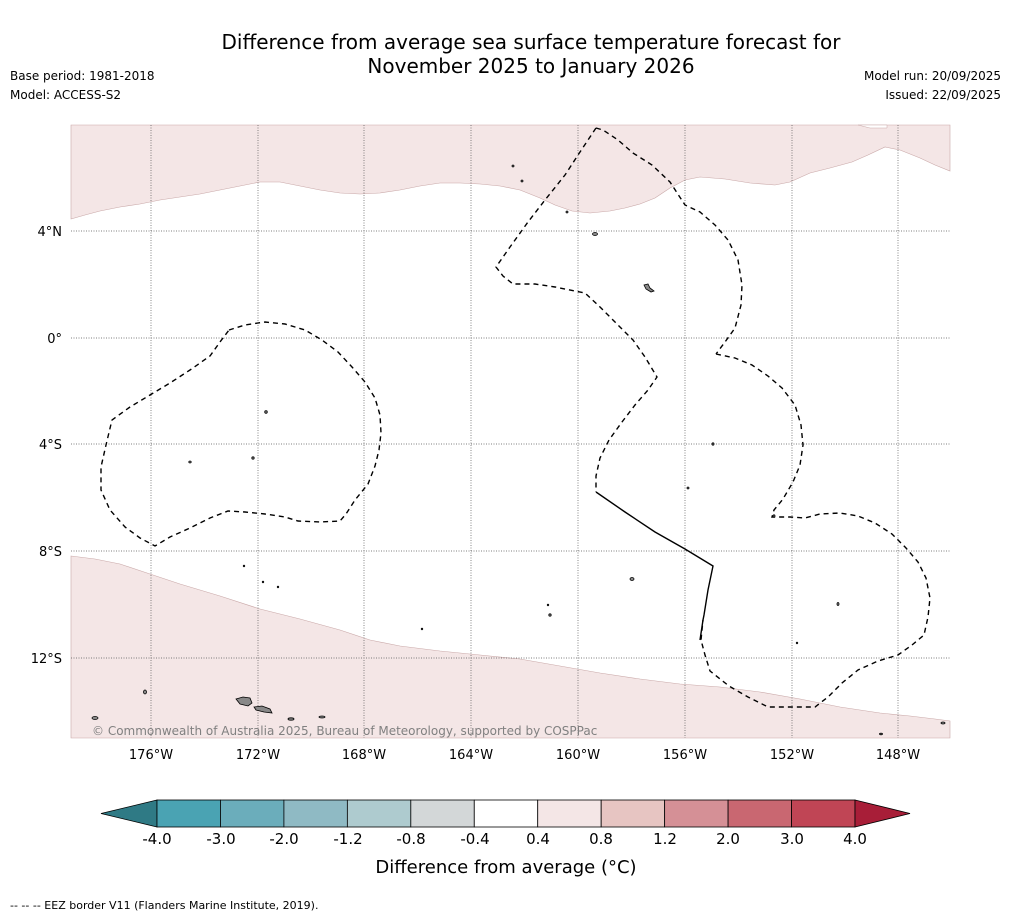 Image resolution: width=1011 pixels, height=919 pixels. Describe the element at coordinates (538, 839) in the screenshot. I see `cbar-tick-6: 0.4` at that location.